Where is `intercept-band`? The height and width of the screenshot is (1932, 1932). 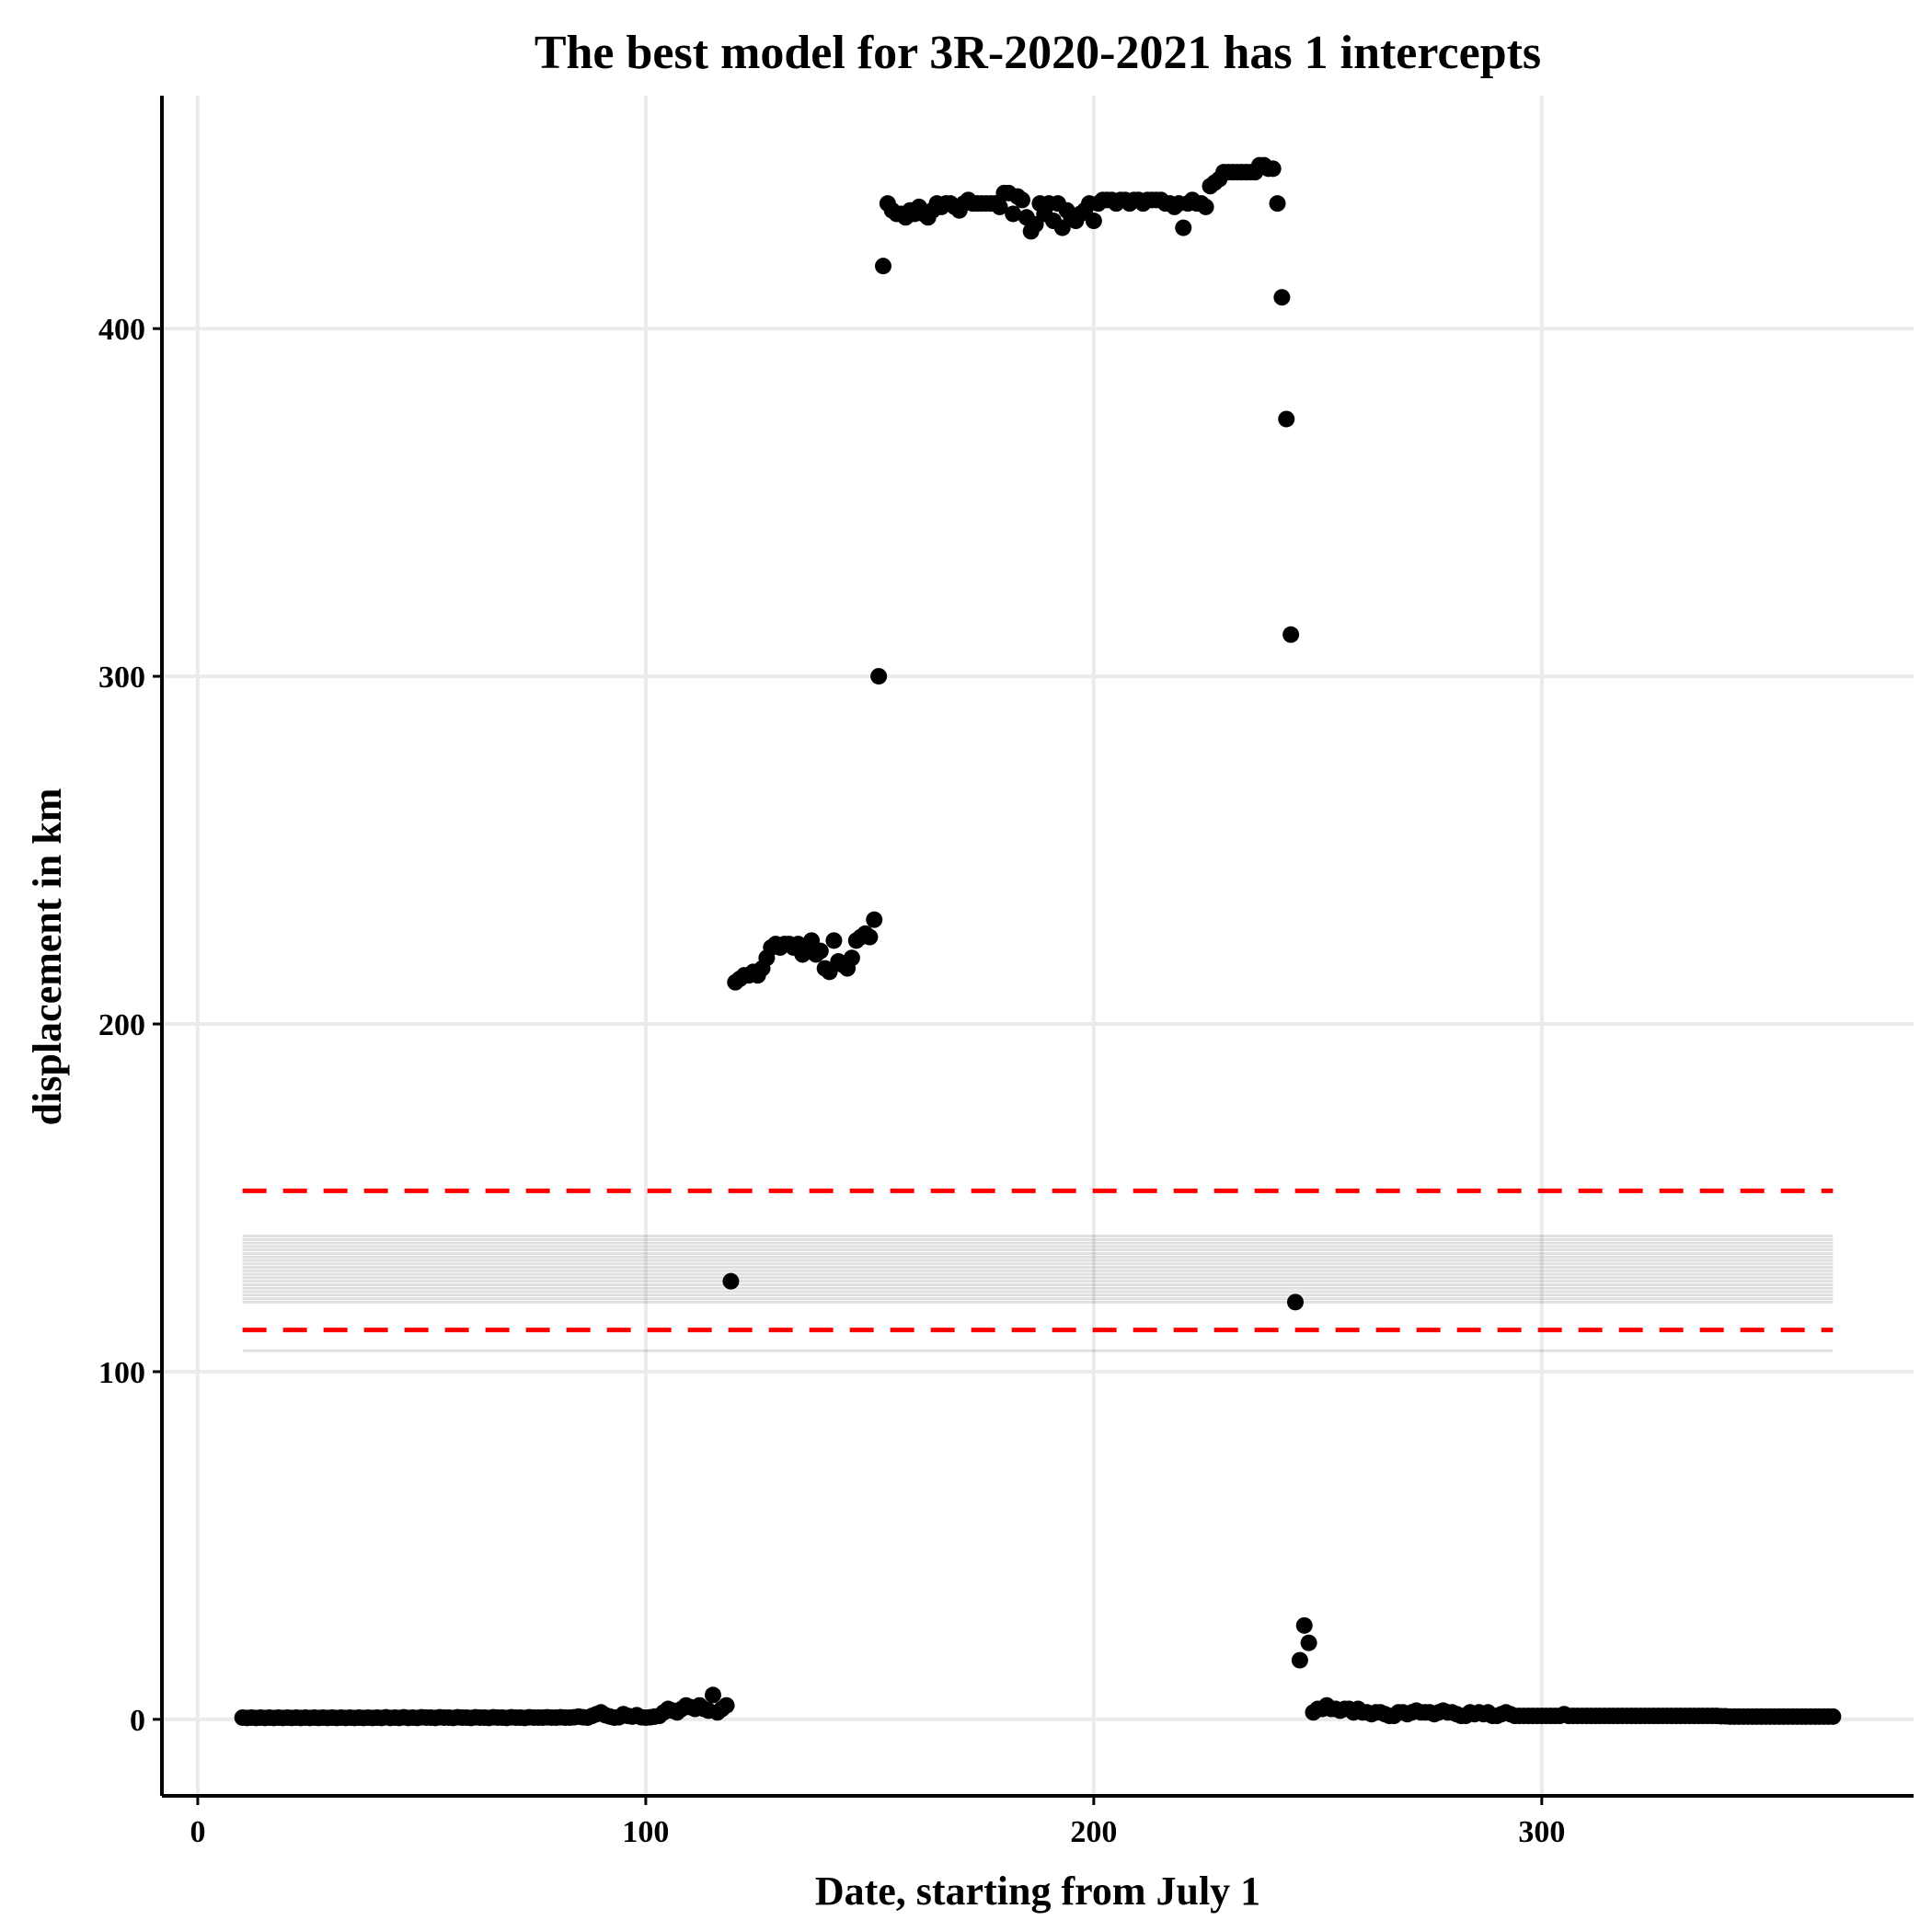
intercept-band is located at coordinates (1038, 1293).